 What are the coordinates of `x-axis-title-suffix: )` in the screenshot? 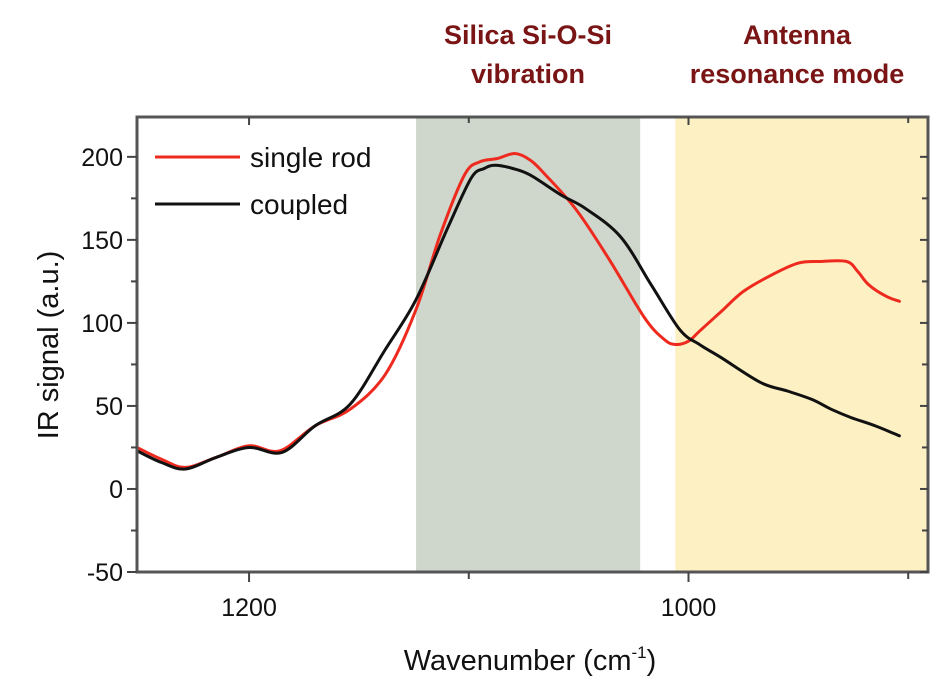 It's located at (652, 661).